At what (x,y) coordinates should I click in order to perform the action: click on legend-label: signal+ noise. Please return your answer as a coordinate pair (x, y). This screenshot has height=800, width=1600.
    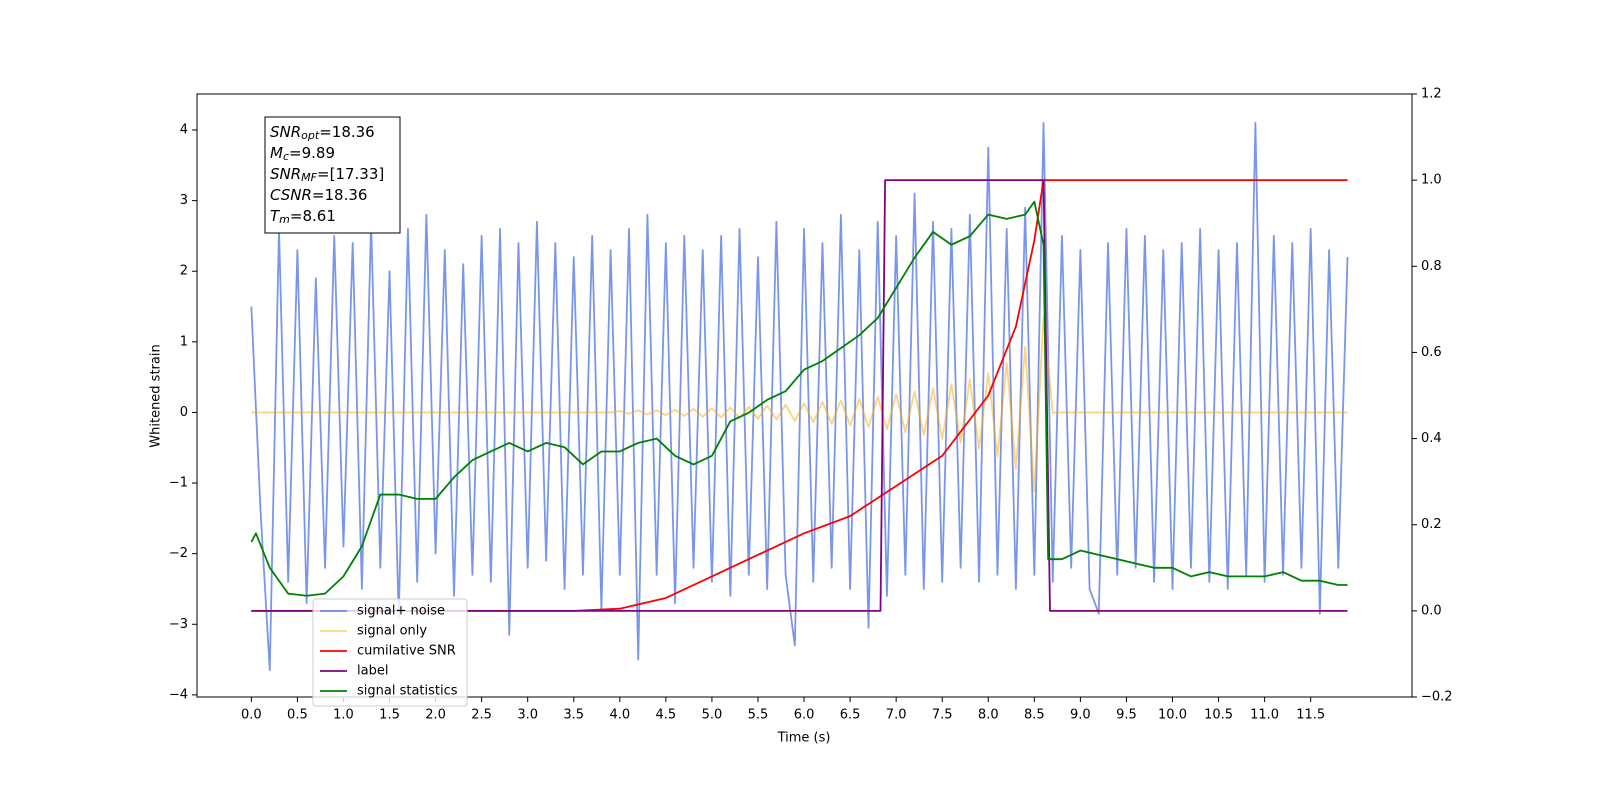
    Looking at the image, I should click on (401, 611).